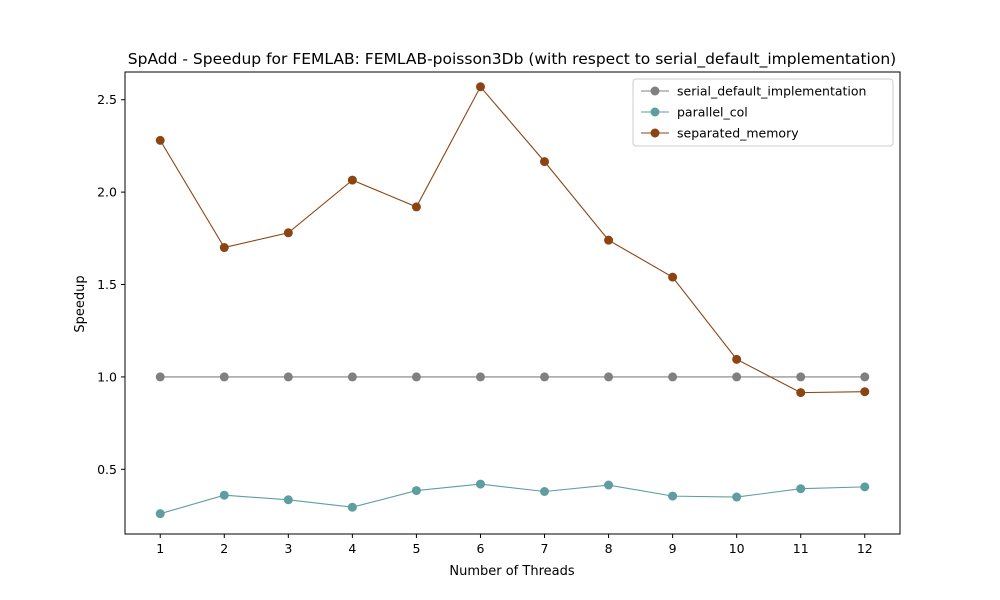 This screenshot has width=1000, height=600. I want to click on x-tick-label: 1, so click(160, 548).